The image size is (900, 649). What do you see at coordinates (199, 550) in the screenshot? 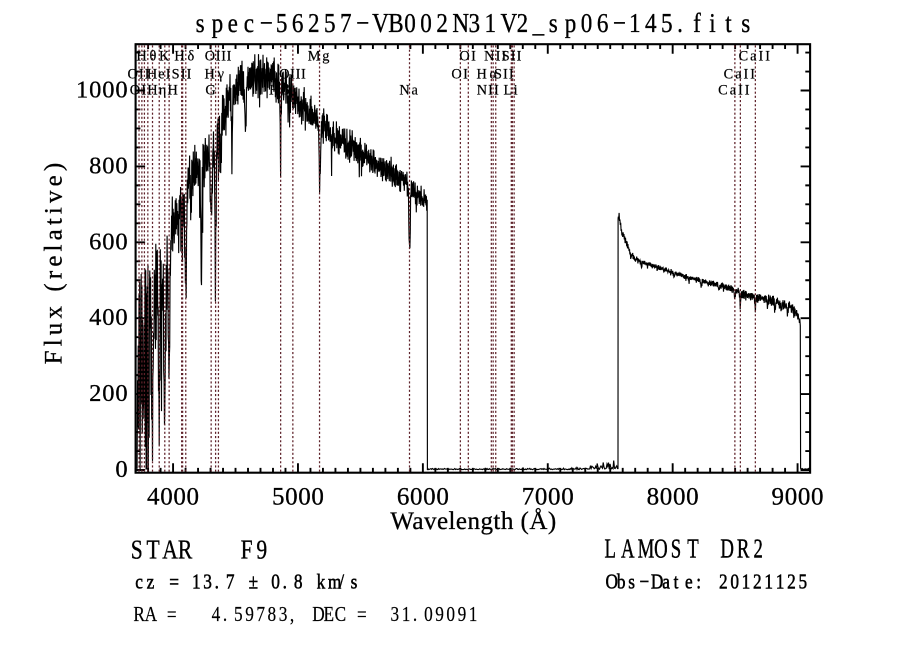
I see `svg-text: STARF9` at bounding box center [199, 550].